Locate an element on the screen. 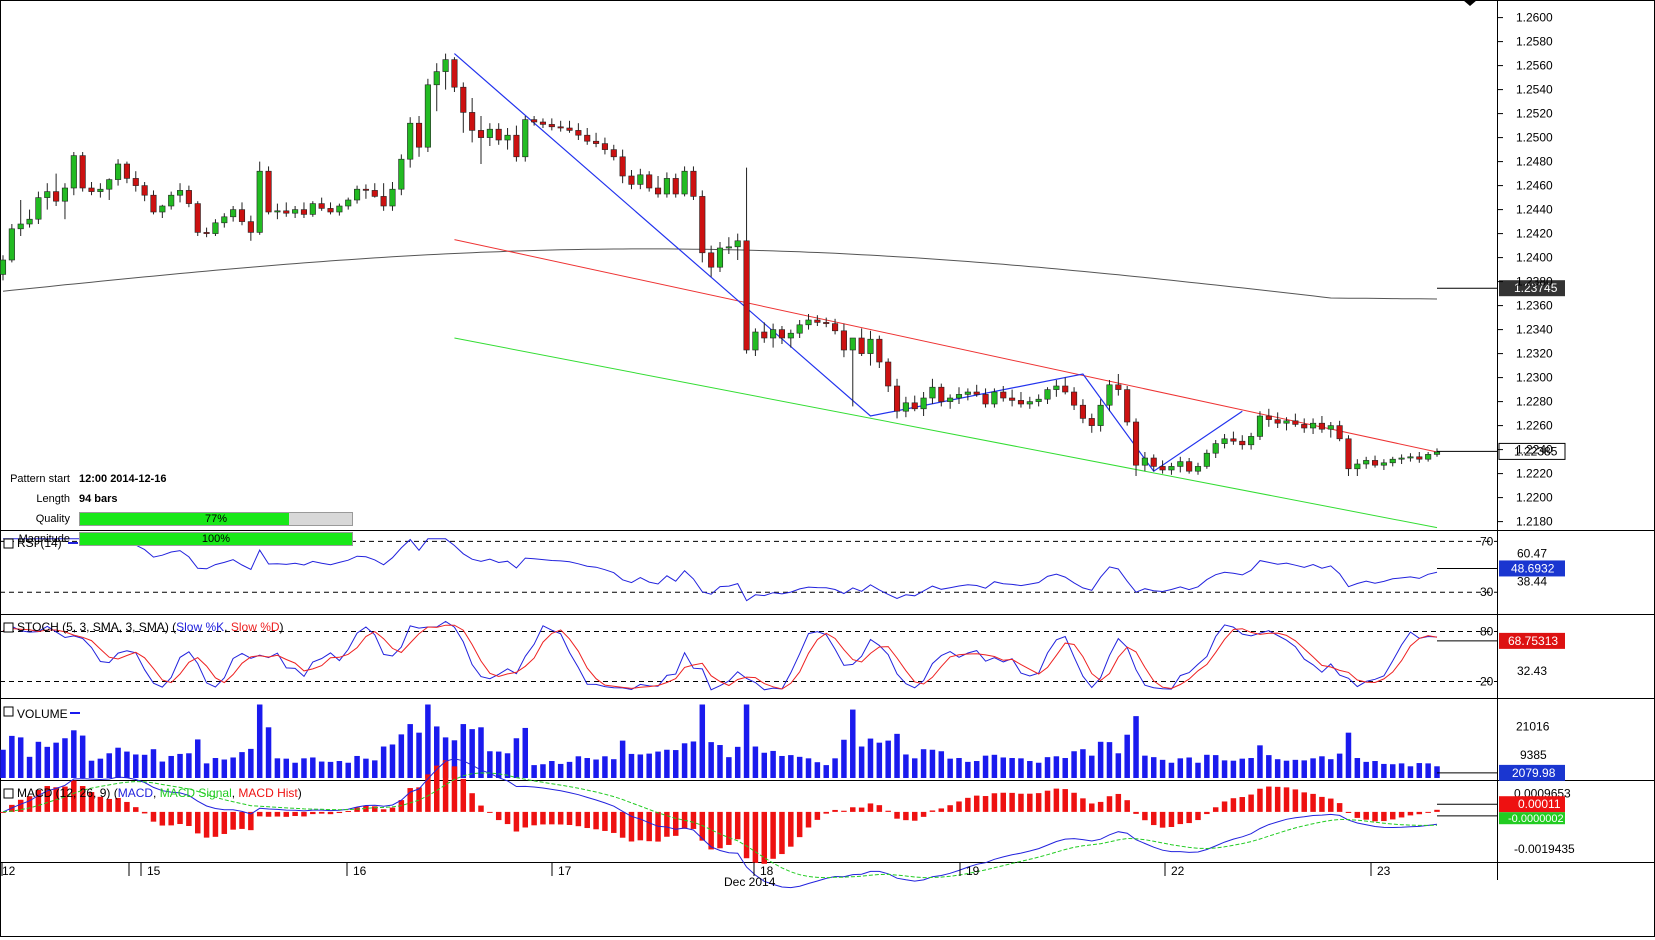  price-tick-label: 1.2600 is located at coordinates (1534, 18).